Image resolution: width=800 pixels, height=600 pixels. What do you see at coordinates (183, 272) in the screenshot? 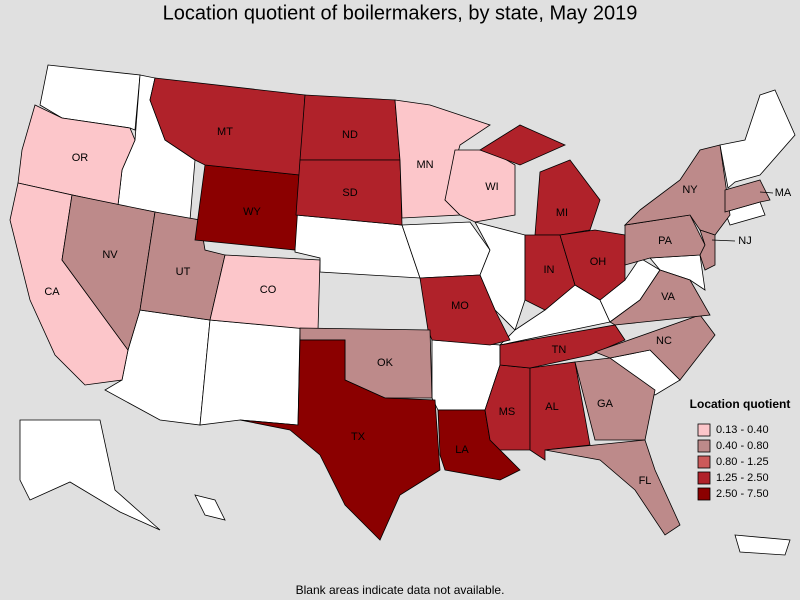
I see `state-label: UT` at bounding box center [183, 272].